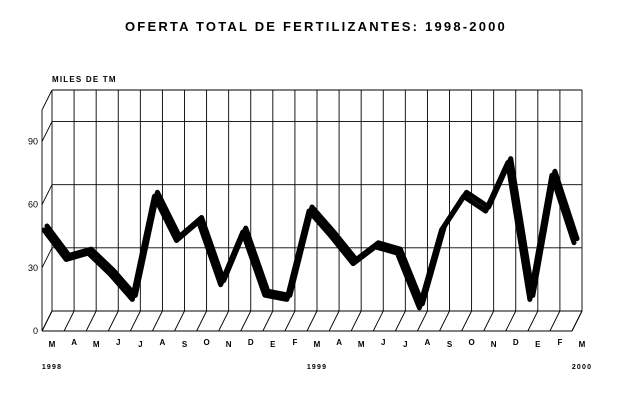 The height and width of the screenshot is (403, 617). What do you see at coordinates (52, 367) in the screenshot?
I see `year-label: 1998` at bounding box center [52, 367].